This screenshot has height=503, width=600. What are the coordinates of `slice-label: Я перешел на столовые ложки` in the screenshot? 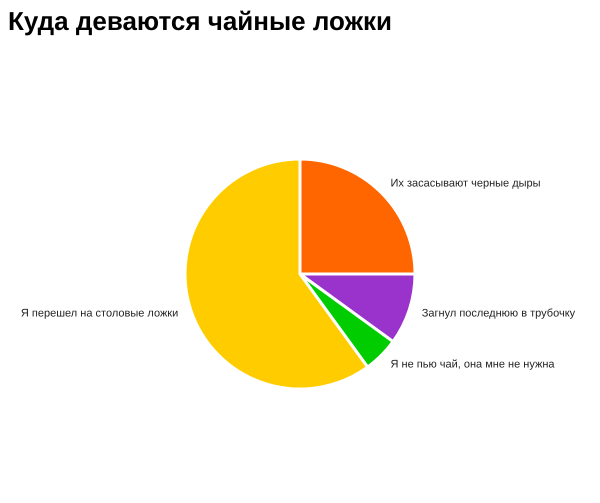 It's located at (99, 314).